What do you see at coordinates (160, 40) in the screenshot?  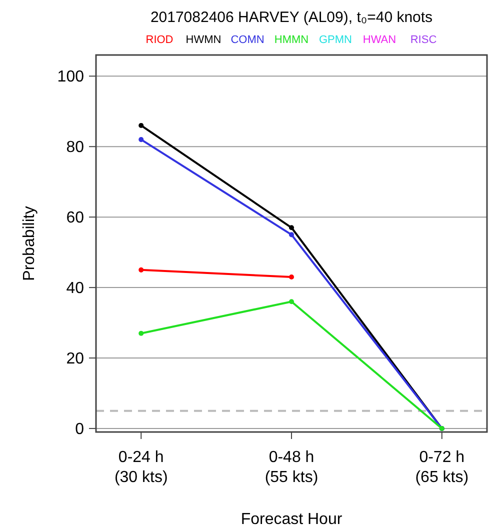 I see `text: RIOD` at bounding box center [160, 40].